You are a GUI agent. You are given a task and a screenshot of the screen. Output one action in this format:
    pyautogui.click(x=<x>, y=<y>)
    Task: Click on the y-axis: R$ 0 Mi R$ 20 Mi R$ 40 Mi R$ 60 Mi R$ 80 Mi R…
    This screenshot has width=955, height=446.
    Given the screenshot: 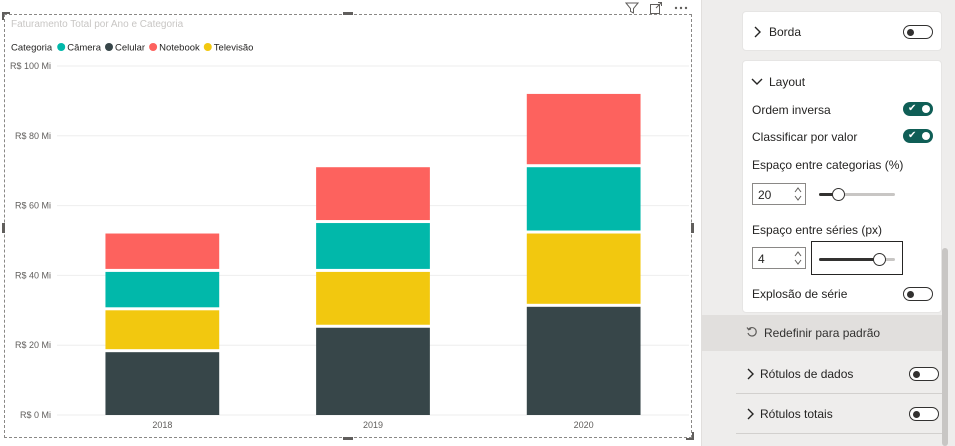 What is the action you would take?
    pyautogui.click(x=30, y=240)
    